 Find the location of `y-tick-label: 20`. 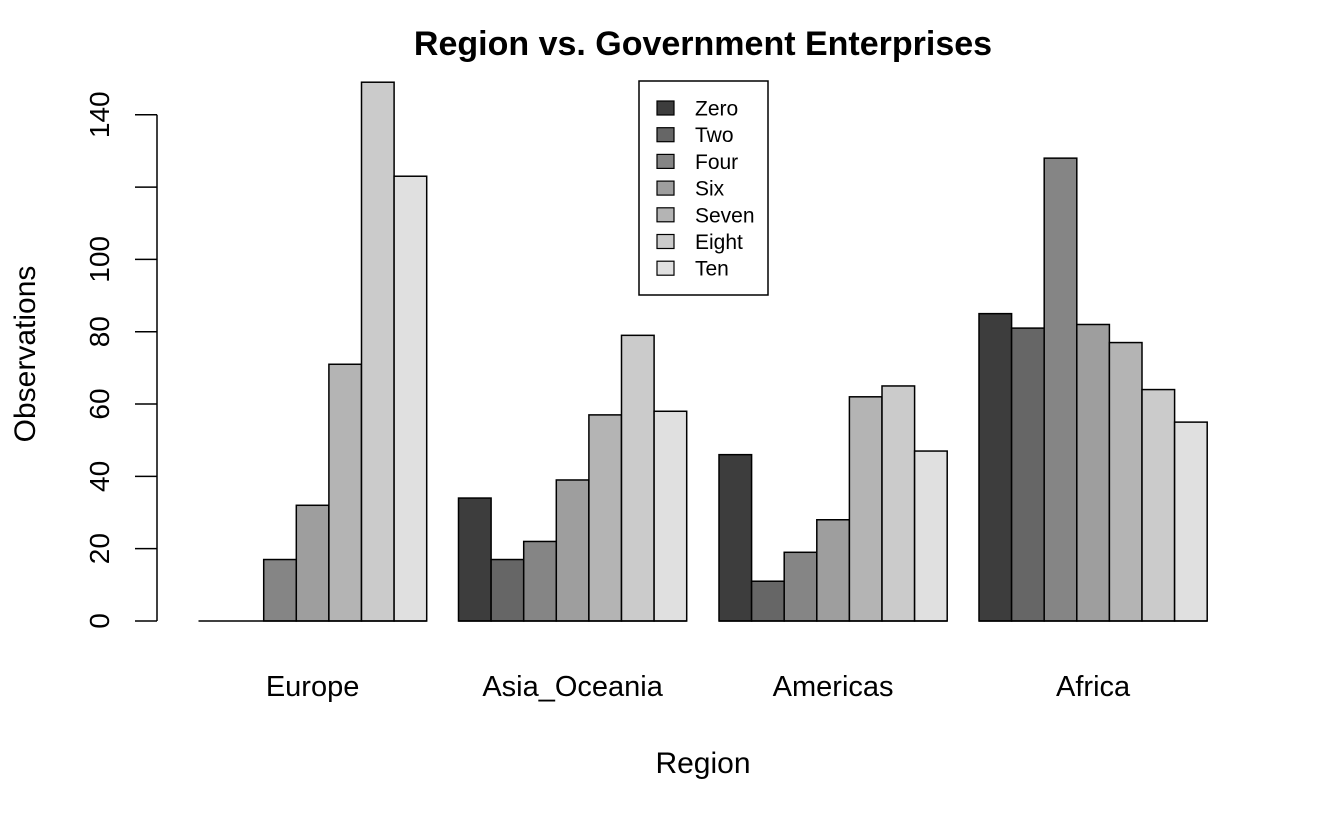

y-tick-label: 20 is located at coordinates (99, 548).